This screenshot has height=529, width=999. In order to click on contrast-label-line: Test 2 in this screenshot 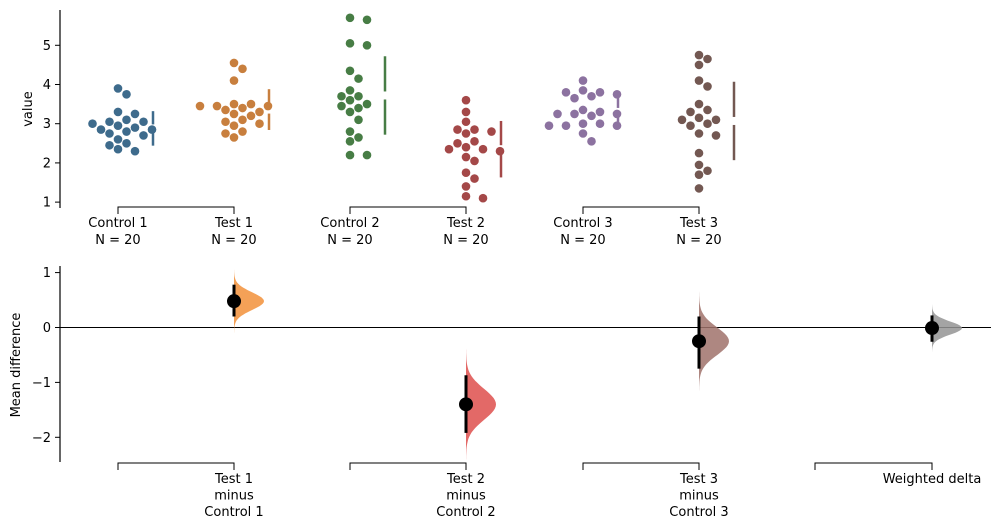, I will do `click(465, 479)`.